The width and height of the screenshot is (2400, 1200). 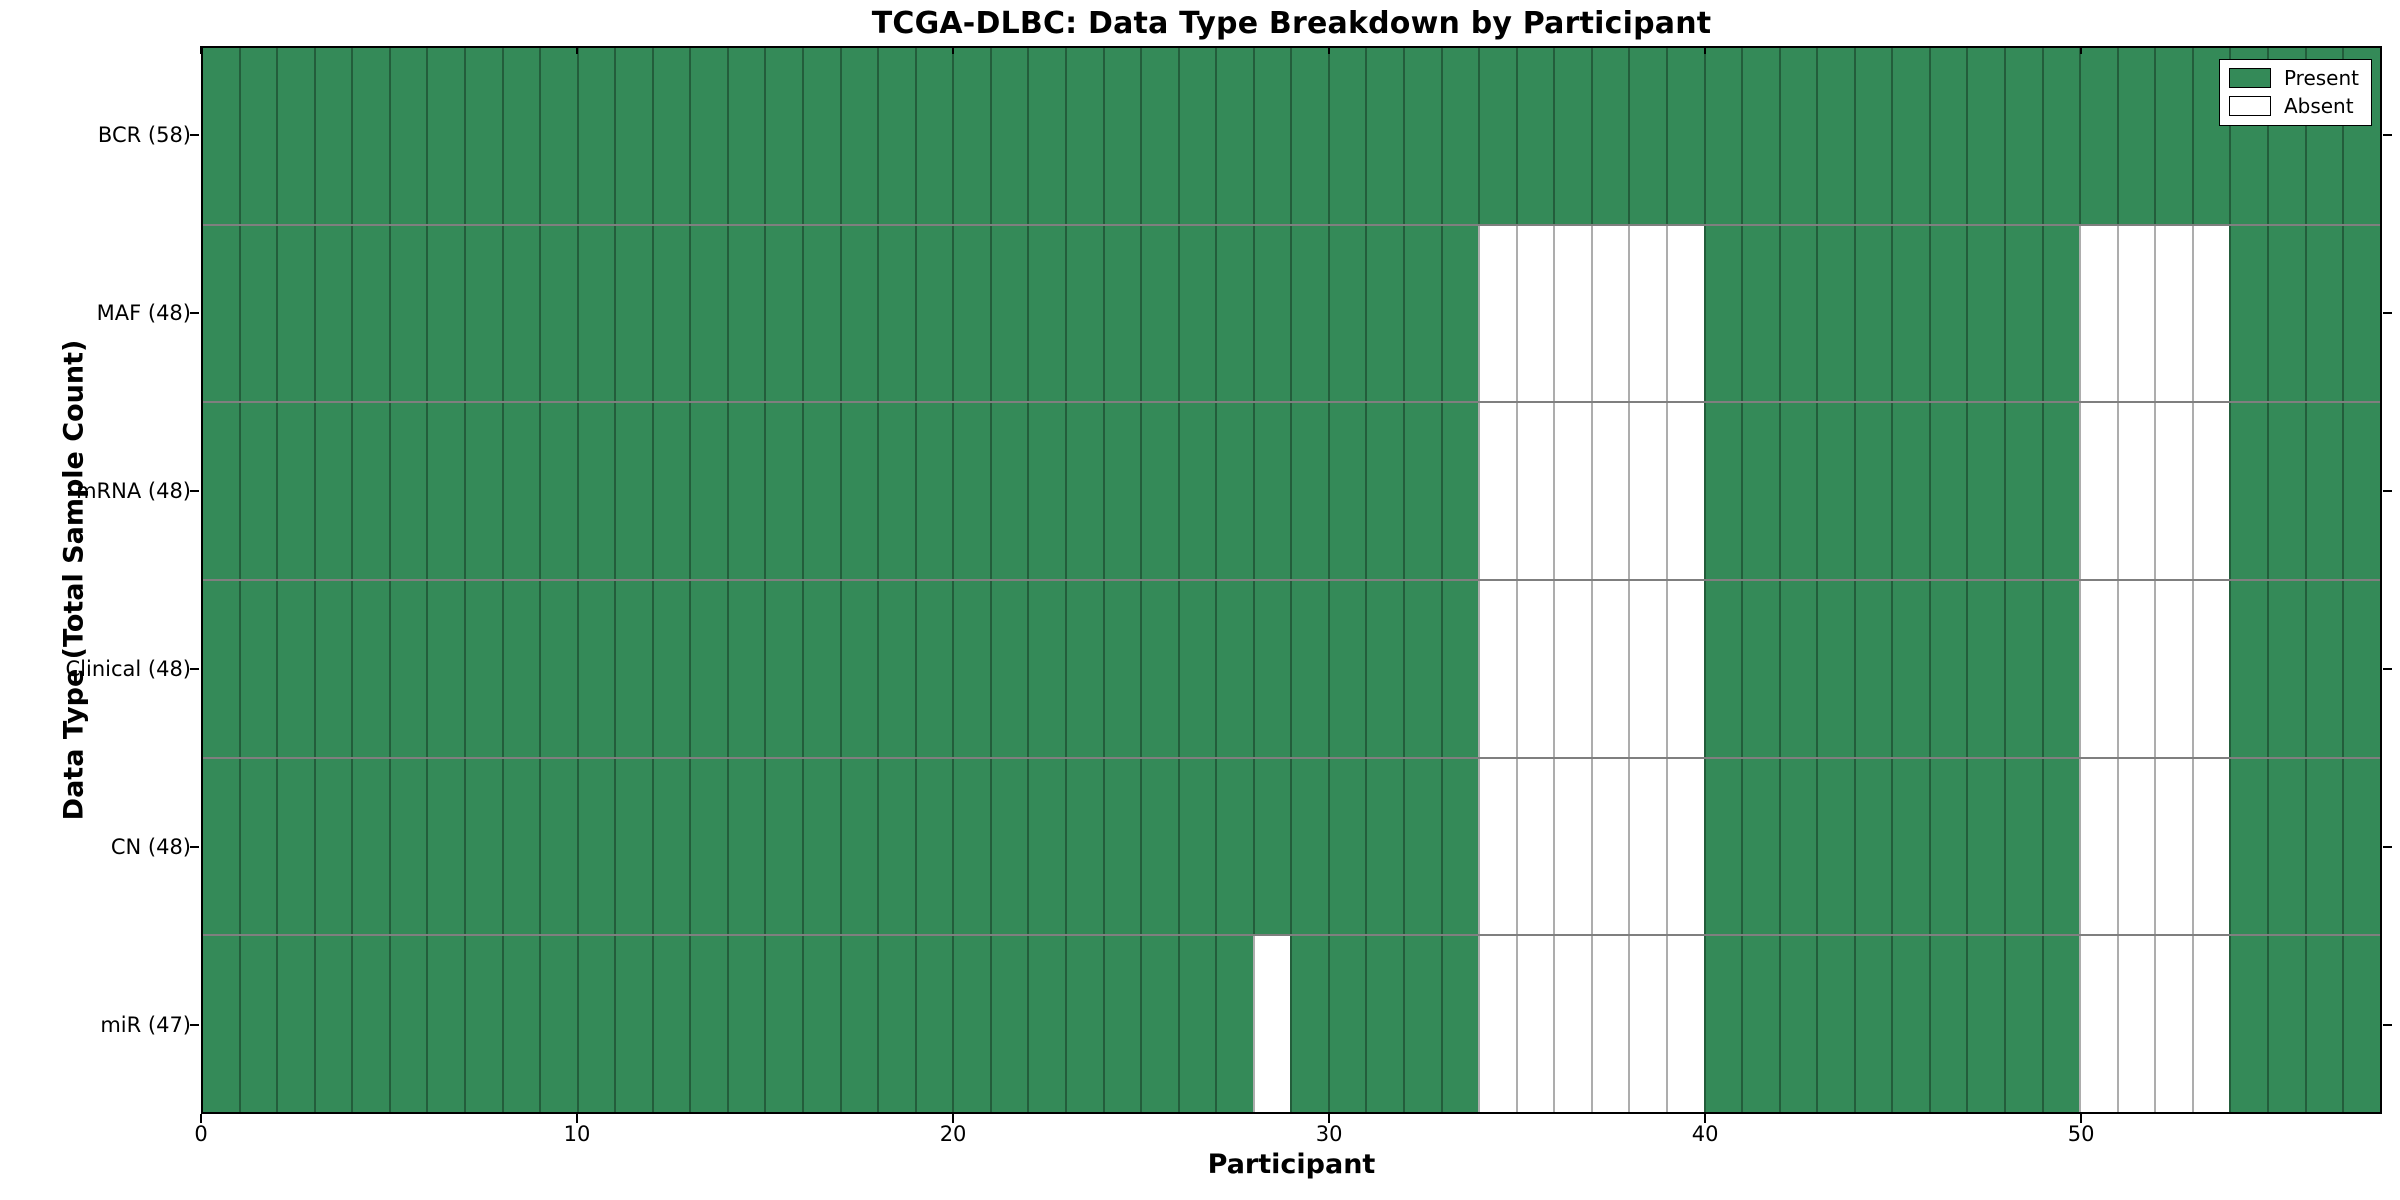 What do you see at coordinates (1291, 1164) in the screenshot?
I see `x-axis-label: Participant` at bounding box center [1291, 1164].